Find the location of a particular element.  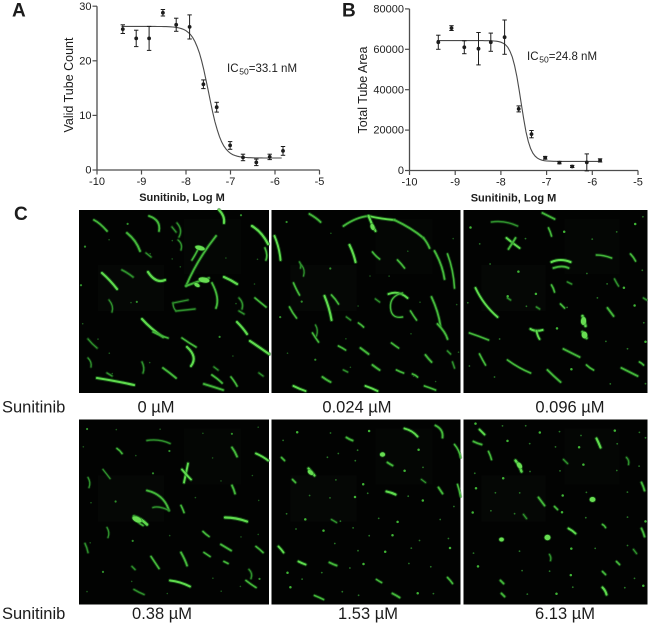

svg-text: Valid Tube Count is located at coordinates (69, 84).